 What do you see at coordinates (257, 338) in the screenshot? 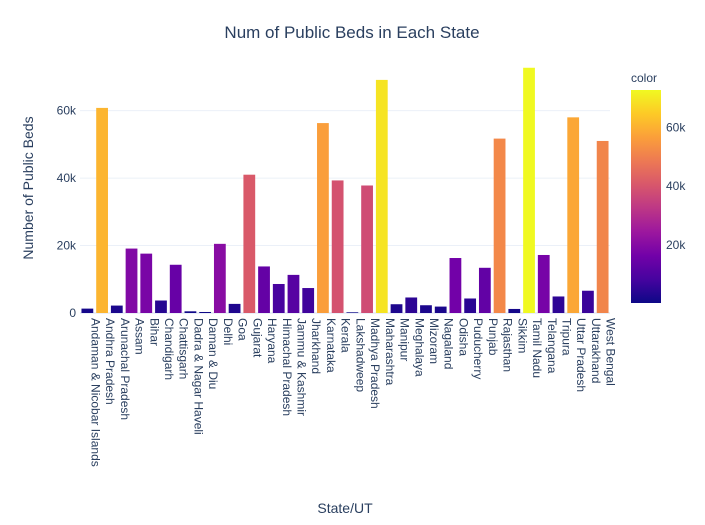
I see `x-tick-label: Gujarat` at bounding box center [257, 338].